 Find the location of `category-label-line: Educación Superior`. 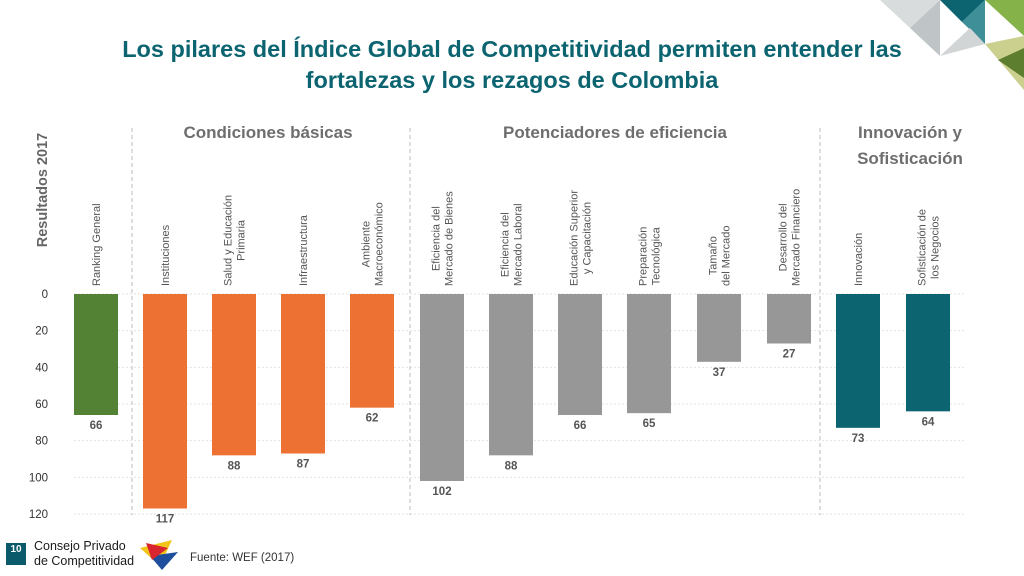

category-label-line: Educación Superior is located at coordinates (575, 238).